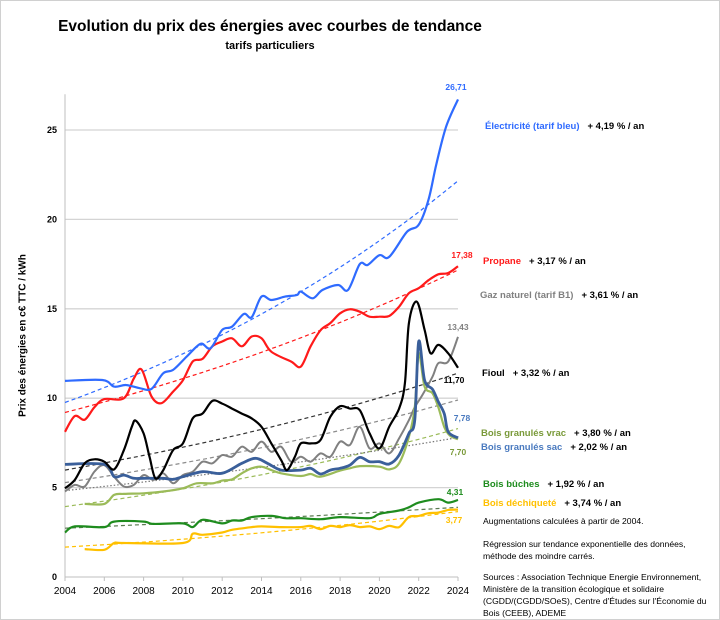  Describe the element at coordinates (183, 591) in the screenshot. I see `x-tick-label: 2010` at that location.